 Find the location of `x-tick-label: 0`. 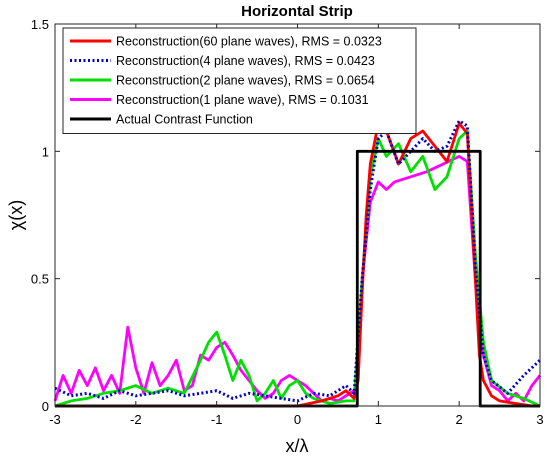

x-tick-label: 0 is located at coordinates (297, 419).